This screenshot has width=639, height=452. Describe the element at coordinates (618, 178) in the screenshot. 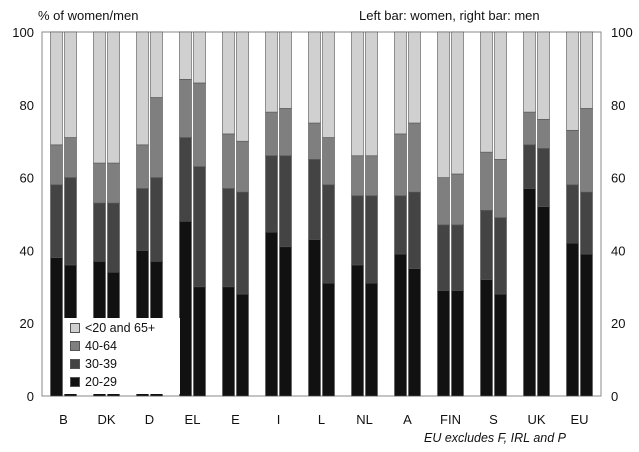

I see `y-tick-label-right: 60` at that location.